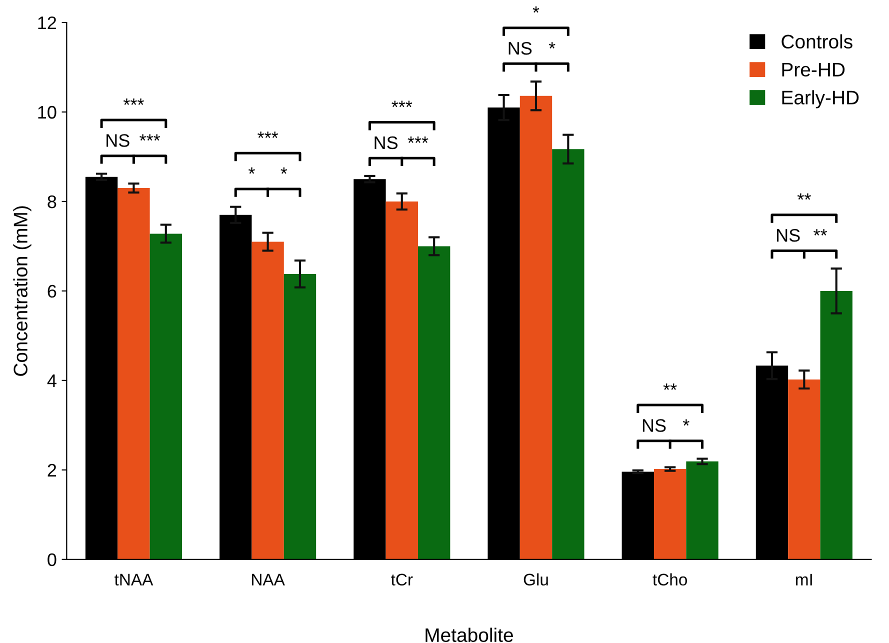  What do you see at coordinates (268, 580) in the screenshot?
I see `x-tick-label: NAA` at bounding box center [268, 580].